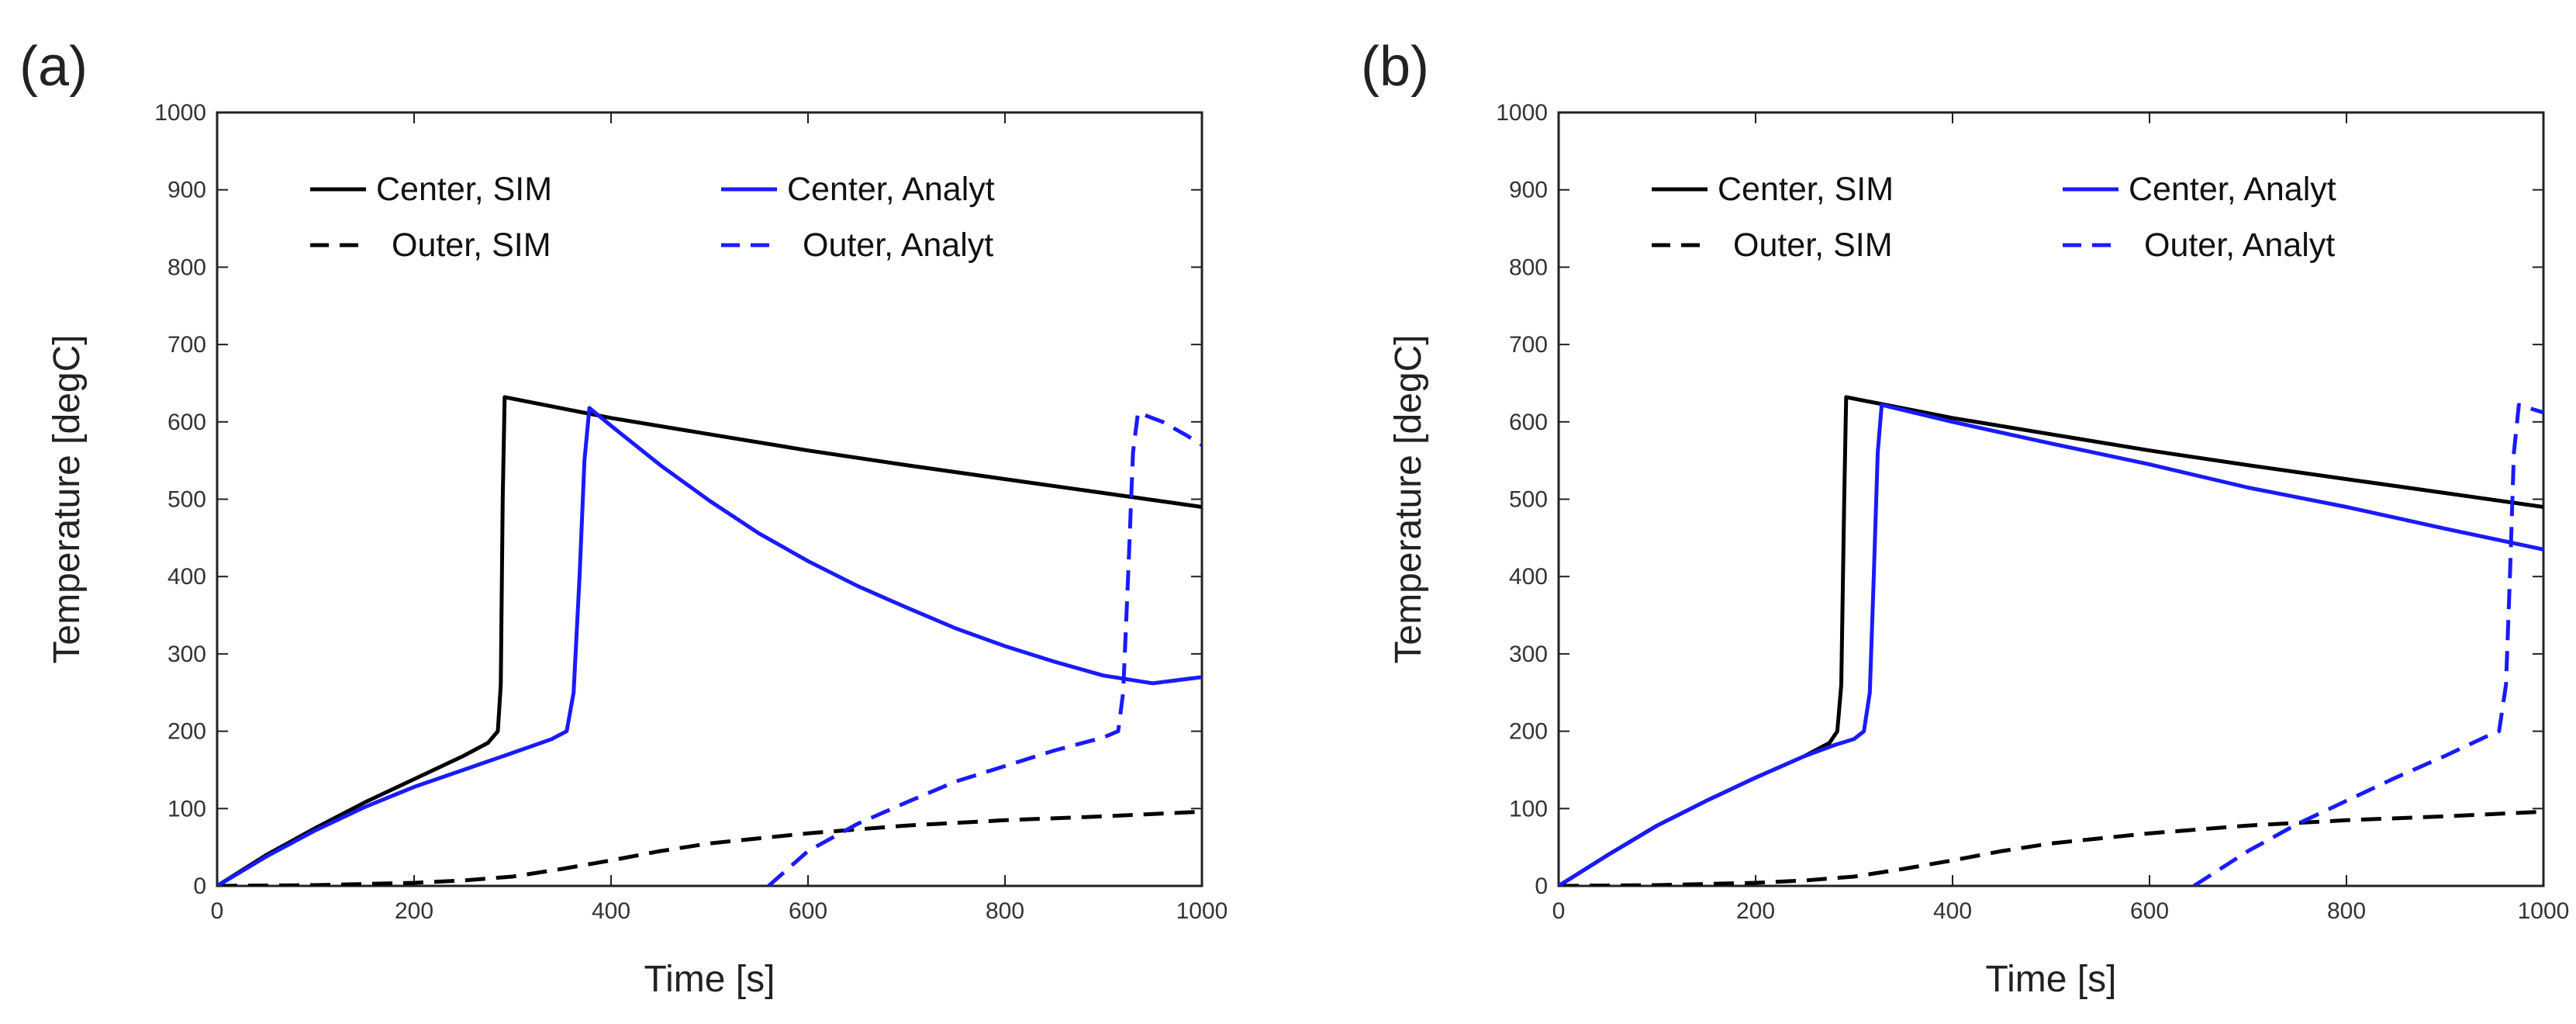 The image size is (2576, 1024). What do you see at coordinates (1395, 67) in the screenshot?
I see `panel-label: (b)` at bounding box center [1395, 67].